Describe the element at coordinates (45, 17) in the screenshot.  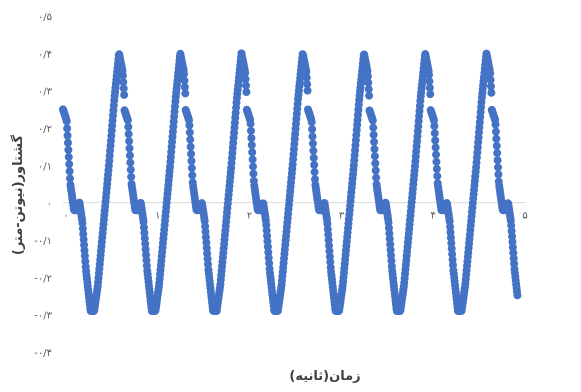
I see `y-tick-label: ۰/۵` at that location.